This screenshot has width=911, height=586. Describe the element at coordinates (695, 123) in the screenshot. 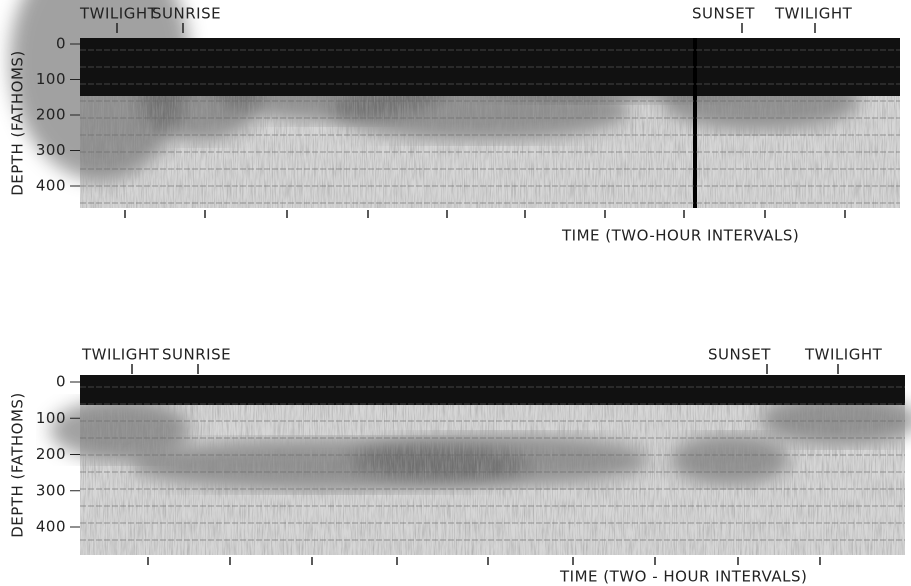

I see `sunset-mark` at that location.